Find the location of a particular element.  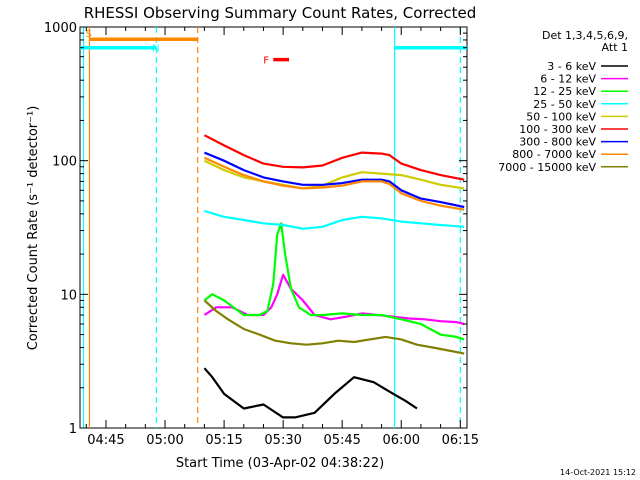

legend-label-3: 25 - 50 keV is located at coordinates (564, 104).